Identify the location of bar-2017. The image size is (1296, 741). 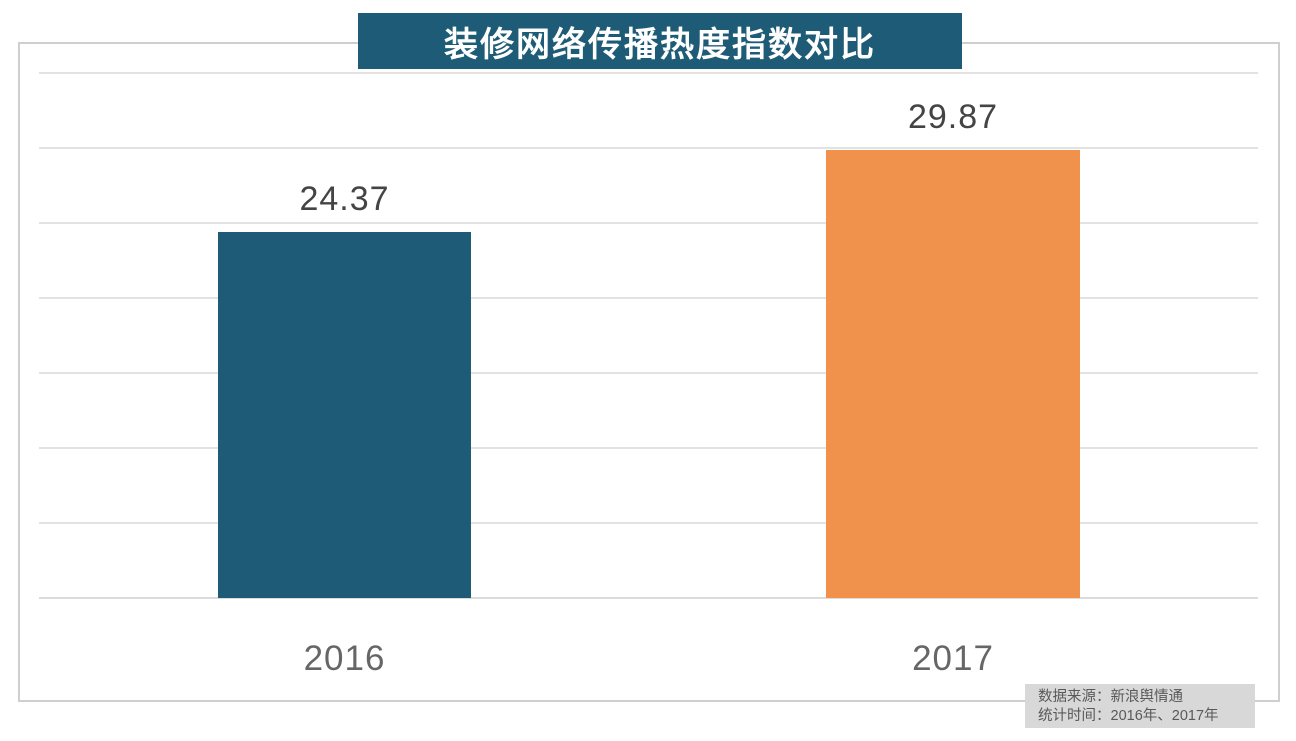
(953, 373).